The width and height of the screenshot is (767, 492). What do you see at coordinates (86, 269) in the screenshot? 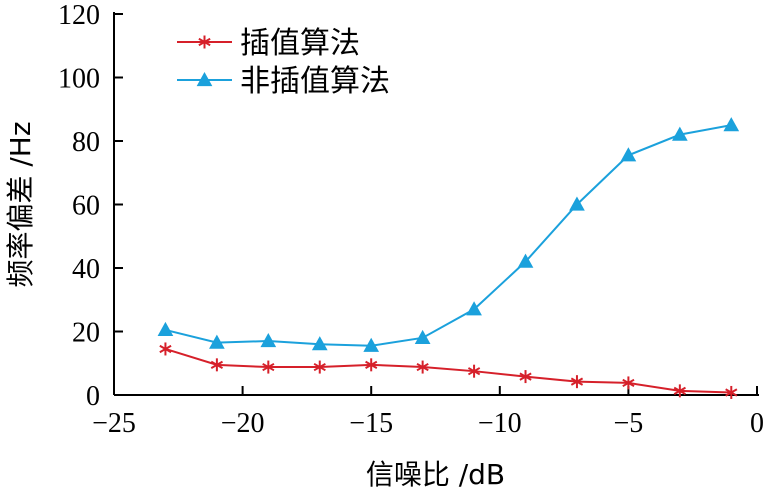
I see `y-tick-label: 40` at bounding box center [86, 269].